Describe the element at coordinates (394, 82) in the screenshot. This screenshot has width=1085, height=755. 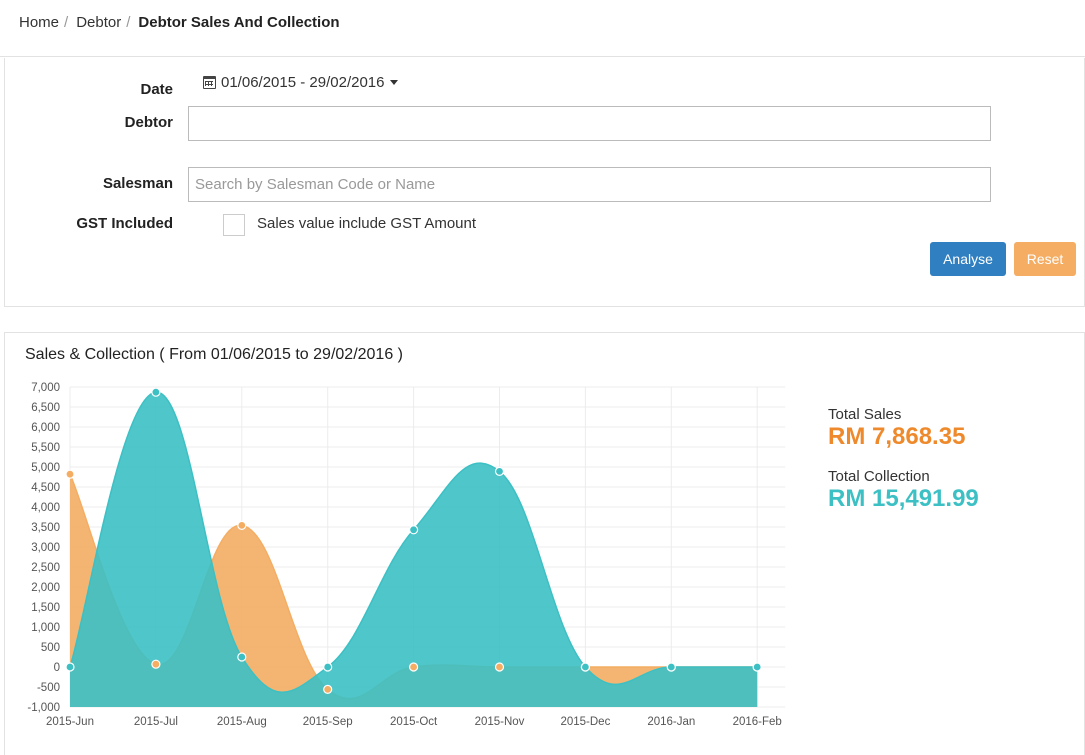
I see `caret-down-icon` at that location.